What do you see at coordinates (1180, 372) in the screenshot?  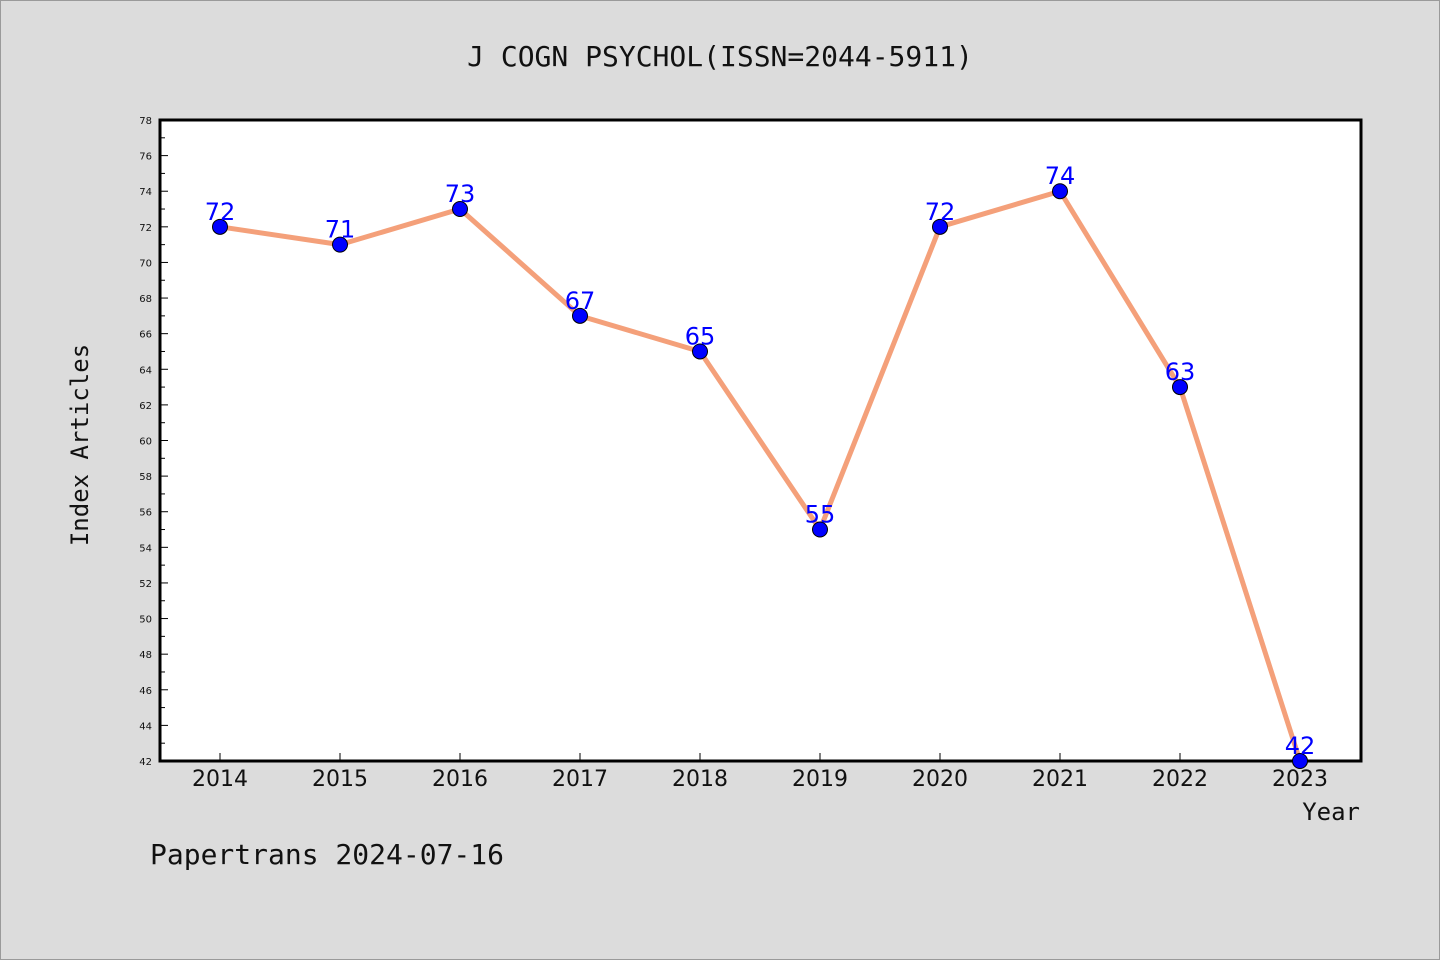 I see `data-label: 63` at bounding box center [1180, 372].